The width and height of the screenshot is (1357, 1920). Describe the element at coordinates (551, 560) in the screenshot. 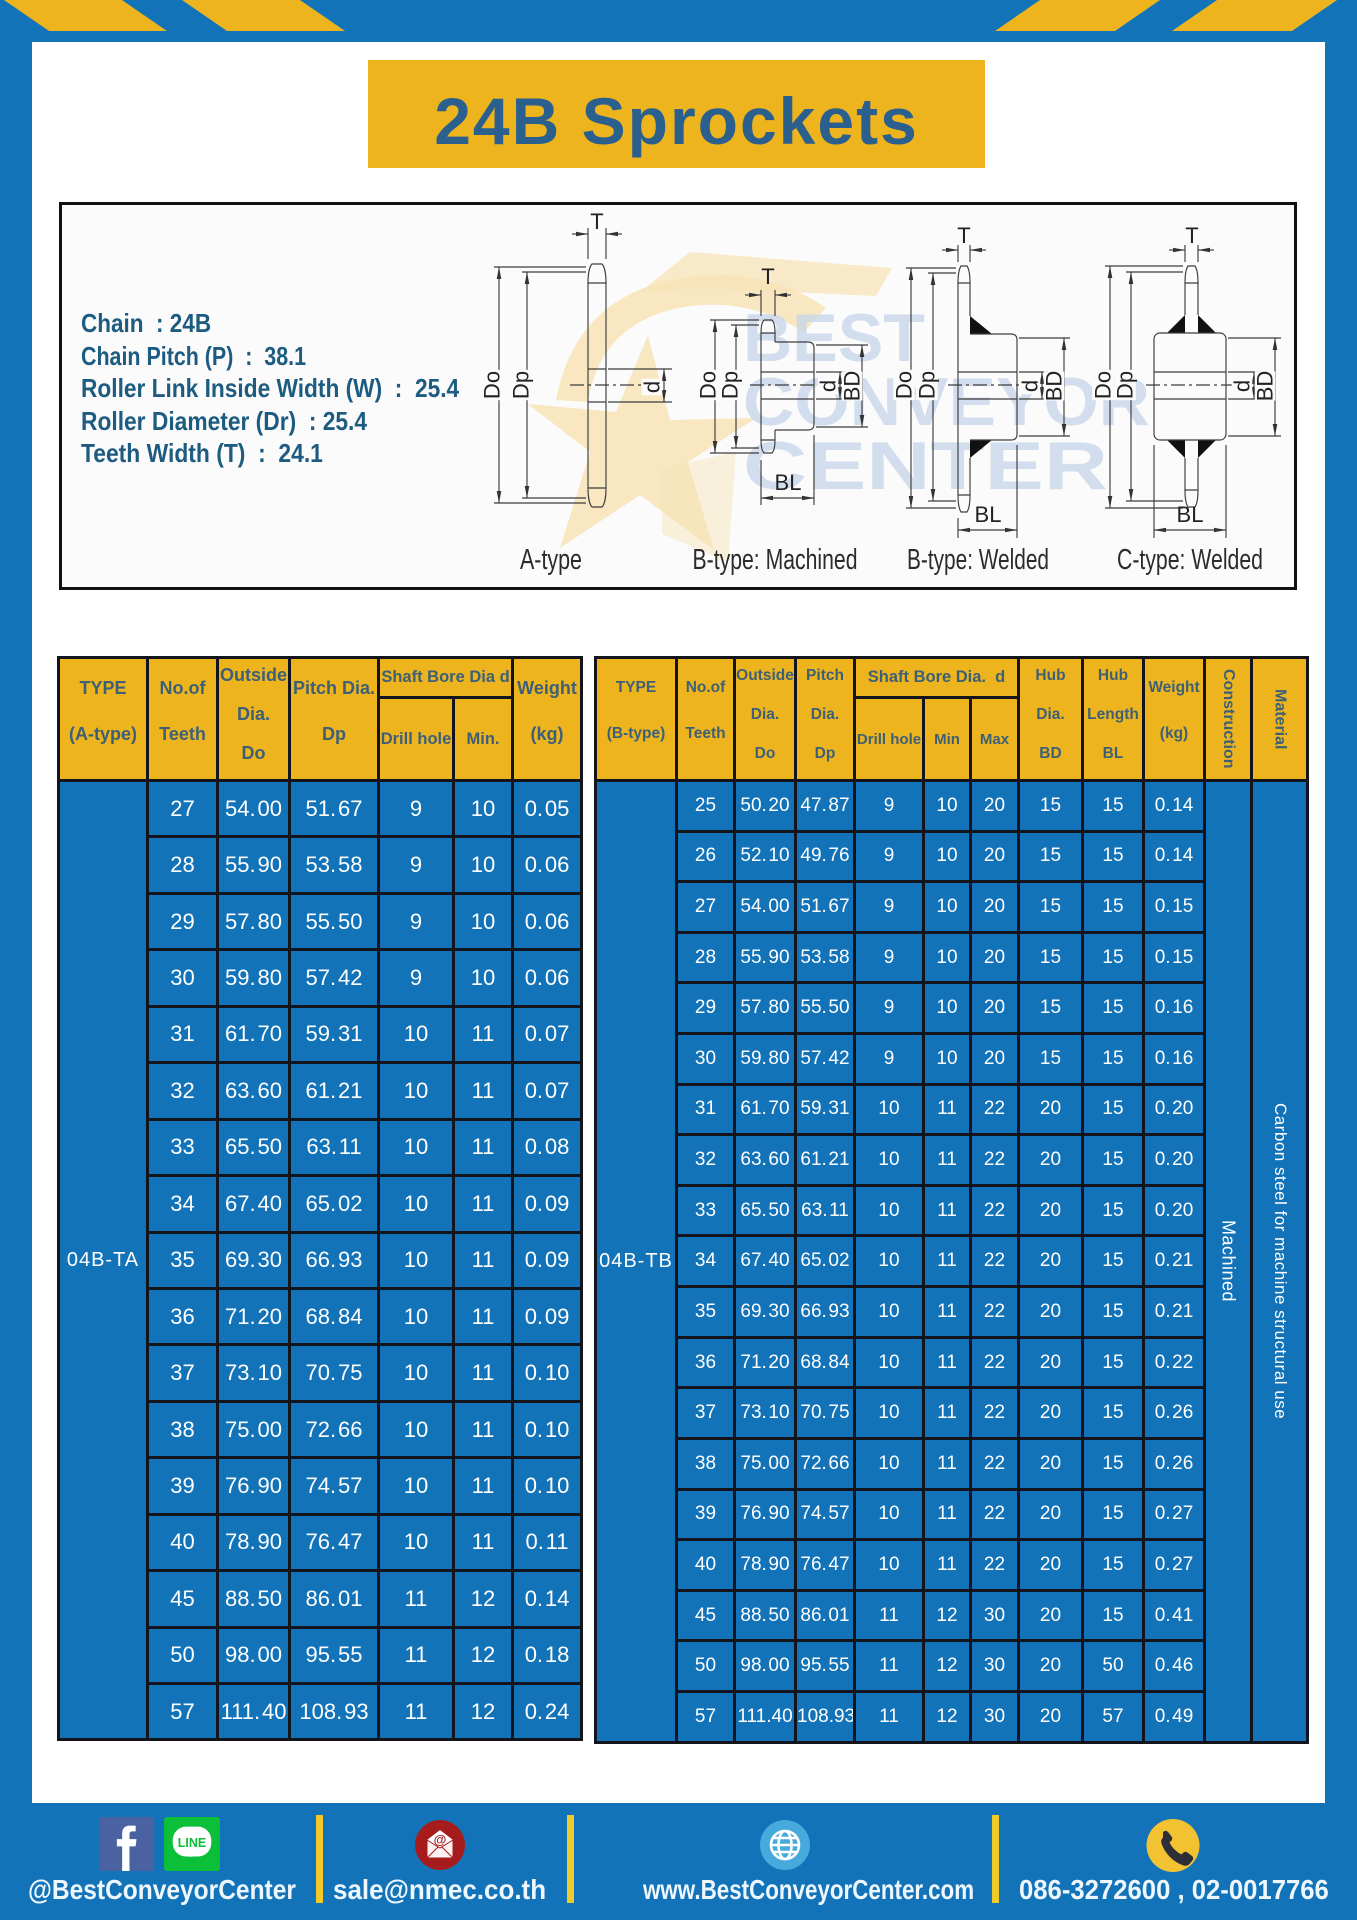

I see `svg-text: A-type` at that location.